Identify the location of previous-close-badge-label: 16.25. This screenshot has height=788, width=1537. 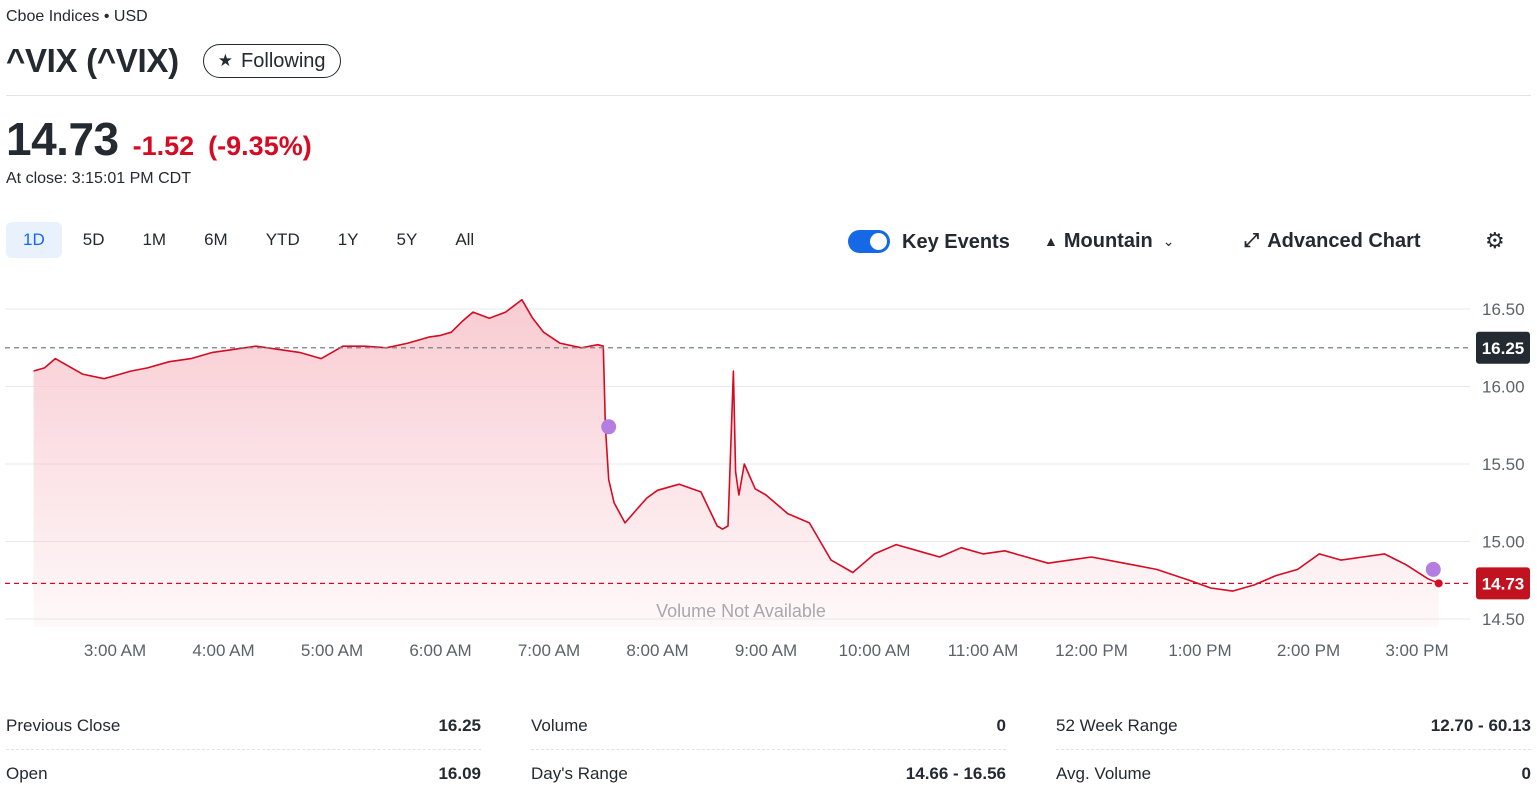
(1503, 348).